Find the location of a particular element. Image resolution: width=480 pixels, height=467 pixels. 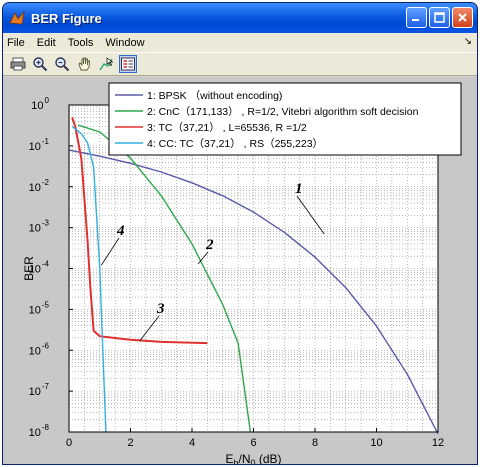

maximize-button is located at coordinates (439, 17).